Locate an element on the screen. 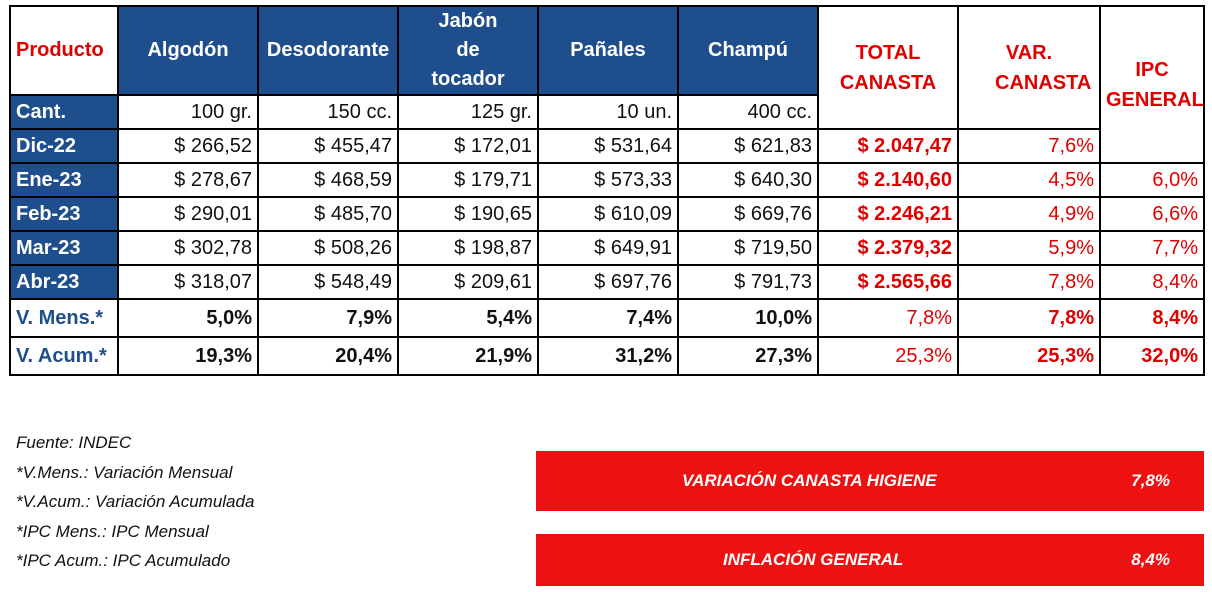 This screenshot has height=592, width=1212. product-header-desodorante: Desodorante is located at coordinates (328, 50).